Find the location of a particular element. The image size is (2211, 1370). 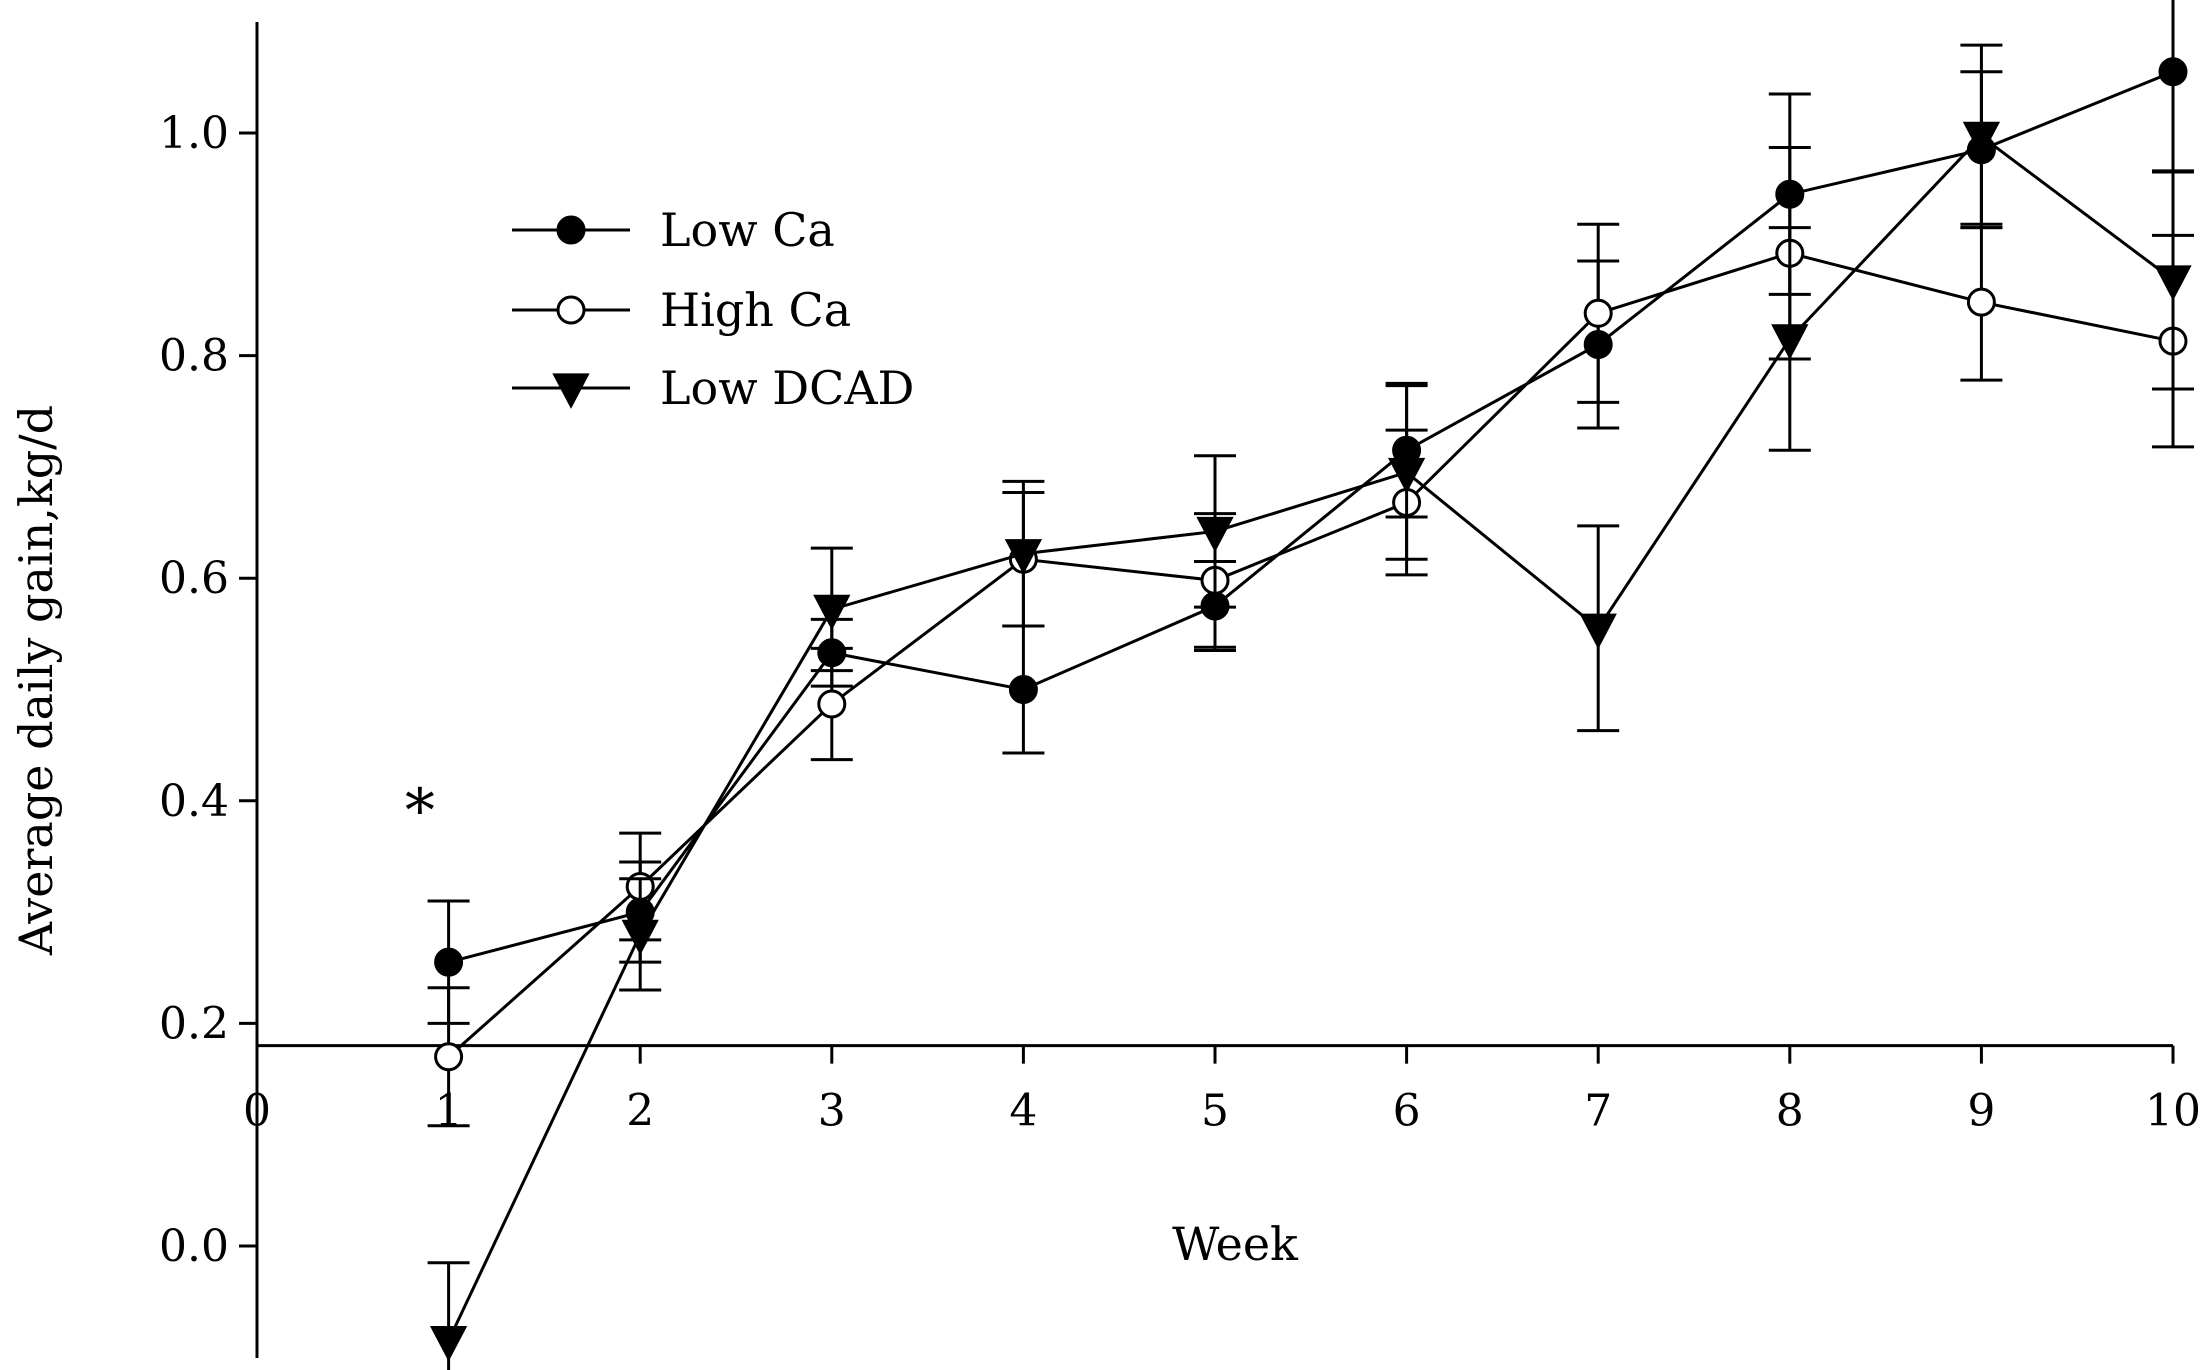

y-tick-label: 1.0 is located at coordinates (194, 133).